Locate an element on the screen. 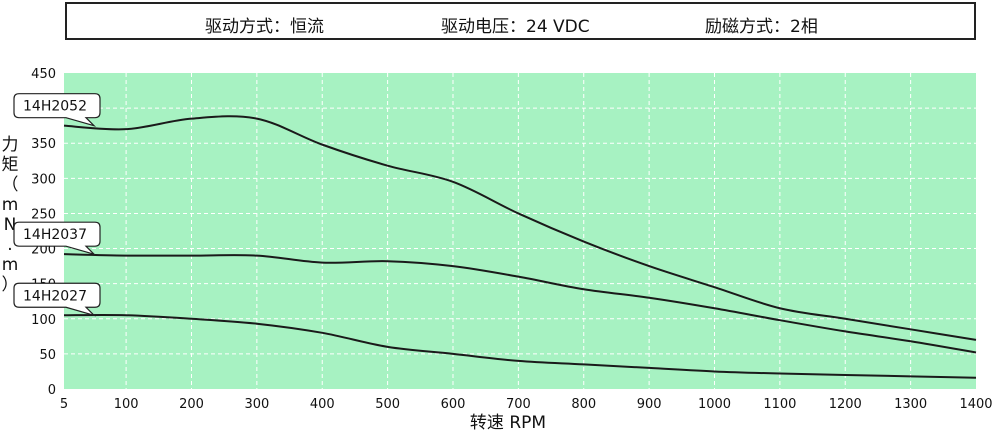 The height and width of the screenshot is (434, 1001). y-axis-label-char: N is located at coordinates (10, 225).